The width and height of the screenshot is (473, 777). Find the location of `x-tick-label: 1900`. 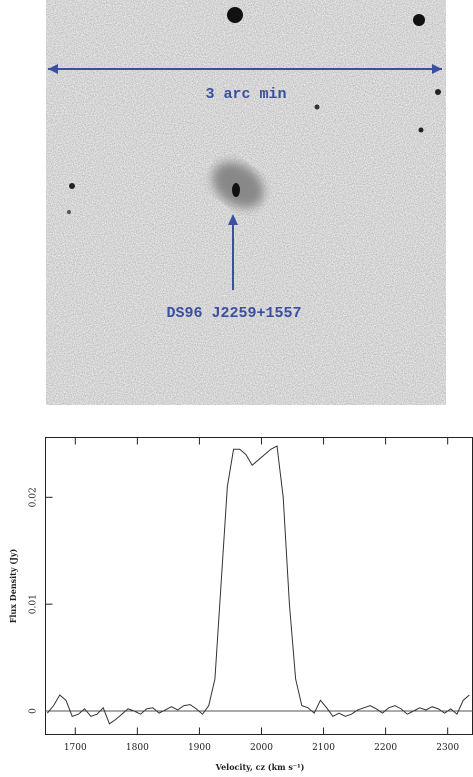

x-tick-label: 1900 is located at coordinates (199, 748).